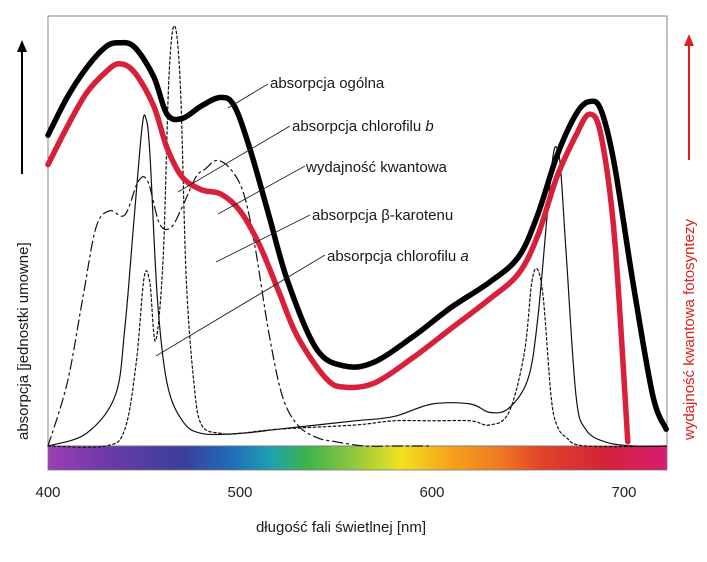 The width and height of the screenshot is (707, 562). I want to click on annotation-text: absorpcja ogólna, so click(327, 83).